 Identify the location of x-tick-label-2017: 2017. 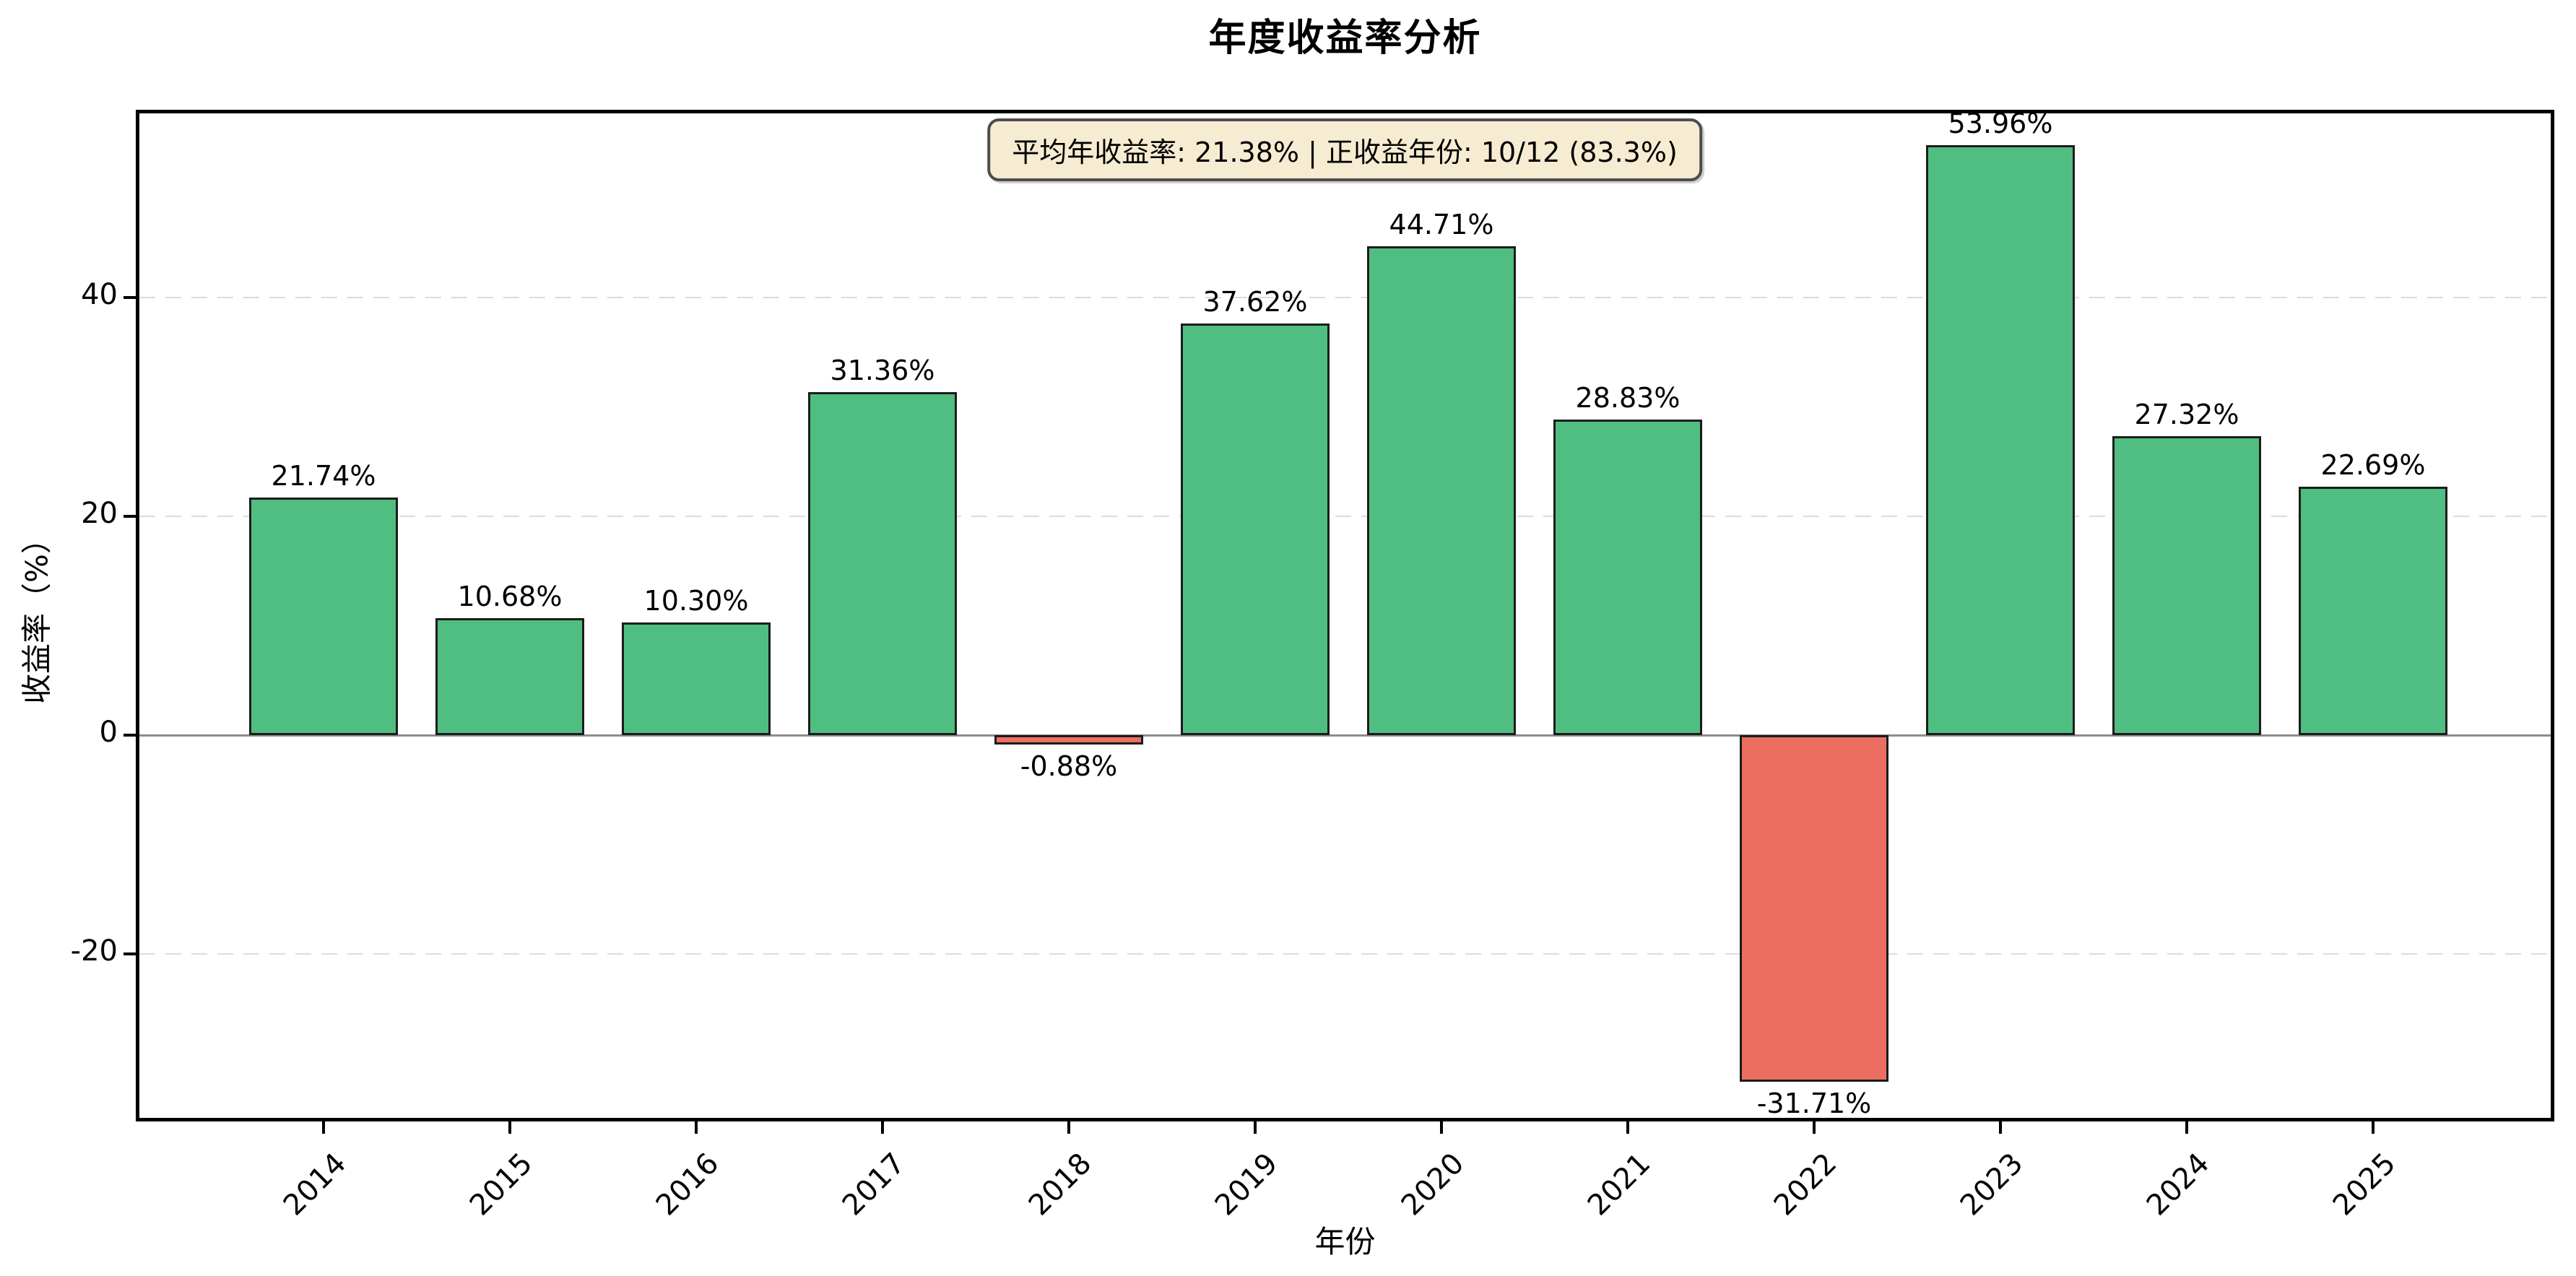
(806, 1185).